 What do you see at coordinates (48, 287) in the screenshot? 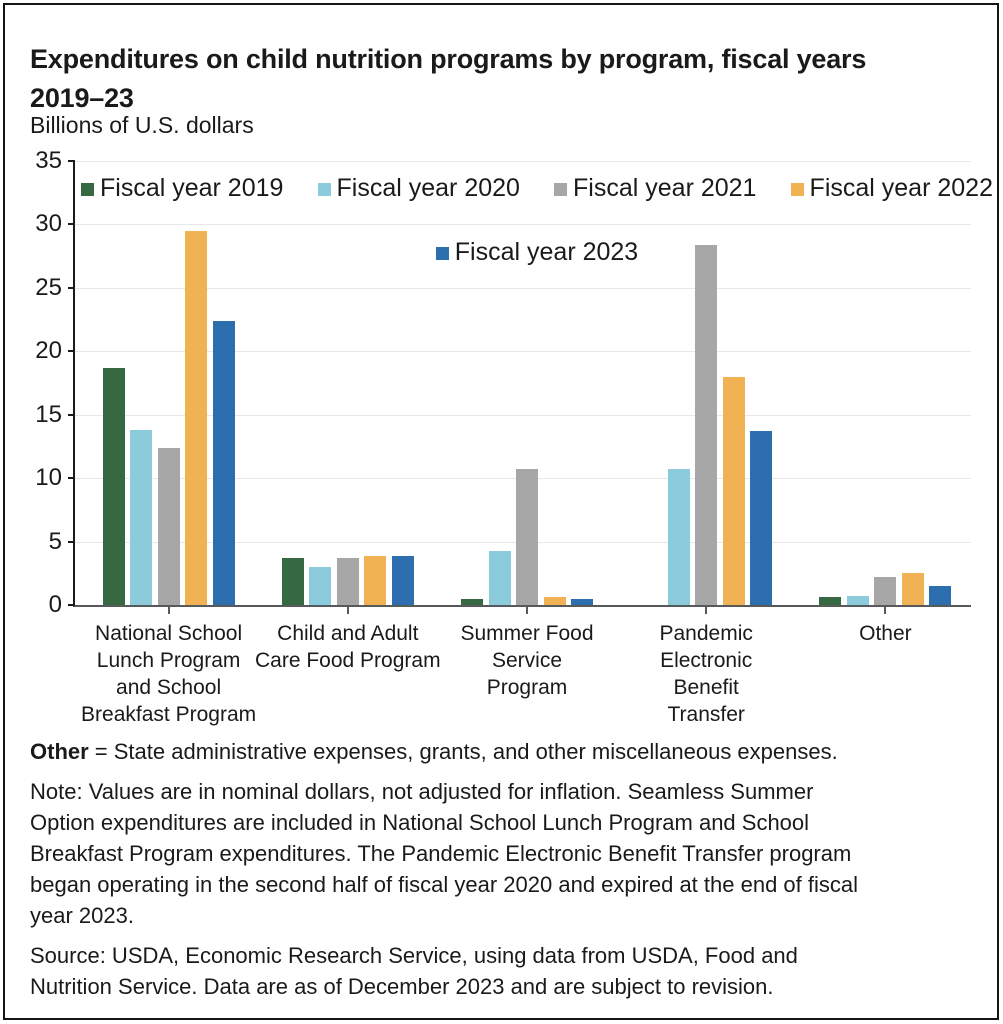
I see `y-axis-tick-label: 25` at bounding box center [48, 287].